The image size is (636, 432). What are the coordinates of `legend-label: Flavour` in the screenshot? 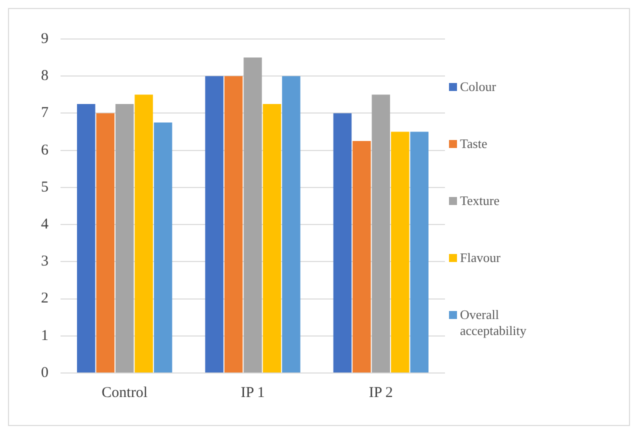 It's located at (481, 258).